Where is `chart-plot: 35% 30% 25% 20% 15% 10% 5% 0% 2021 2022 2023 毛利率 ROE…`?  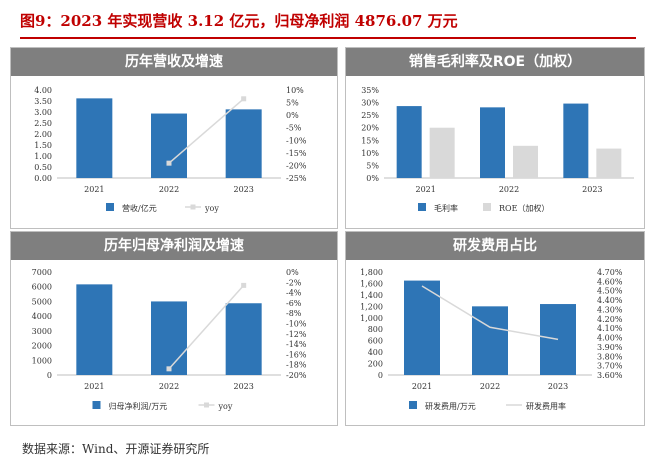
chart-plot: 35% 30% 25% 20% 15% 10% 5% 0% 2021 2022 2023 毛利率 ROE… is located at coordinates (497, 149).